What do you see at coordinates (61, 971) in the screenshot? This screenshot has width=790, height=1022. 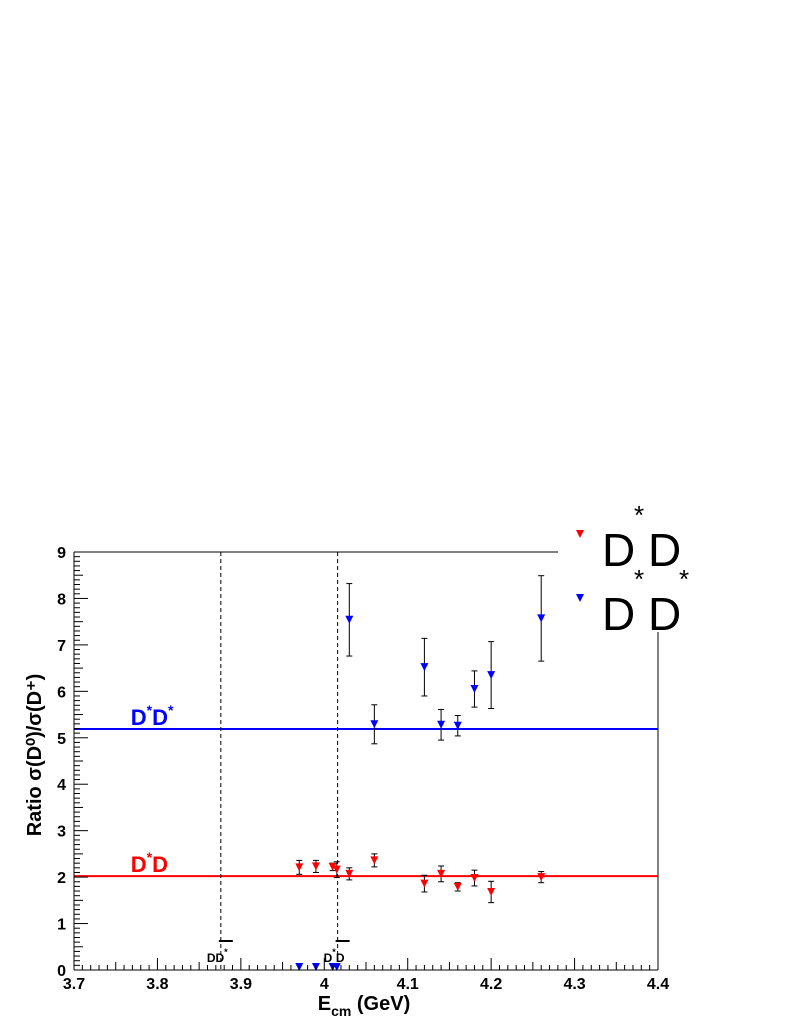 I see `y-tick-label: 0` at bounding box center [61, 971].